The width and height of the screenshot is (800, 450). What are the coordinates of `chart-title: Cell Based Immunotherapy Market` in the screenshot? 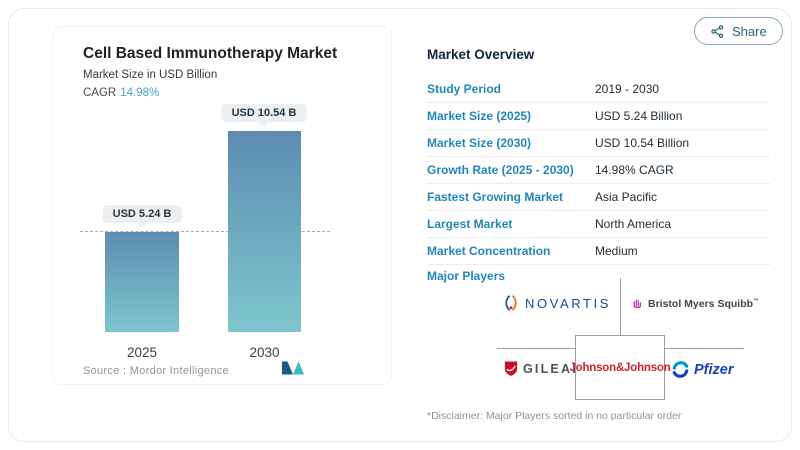 It's located at (210, 53).